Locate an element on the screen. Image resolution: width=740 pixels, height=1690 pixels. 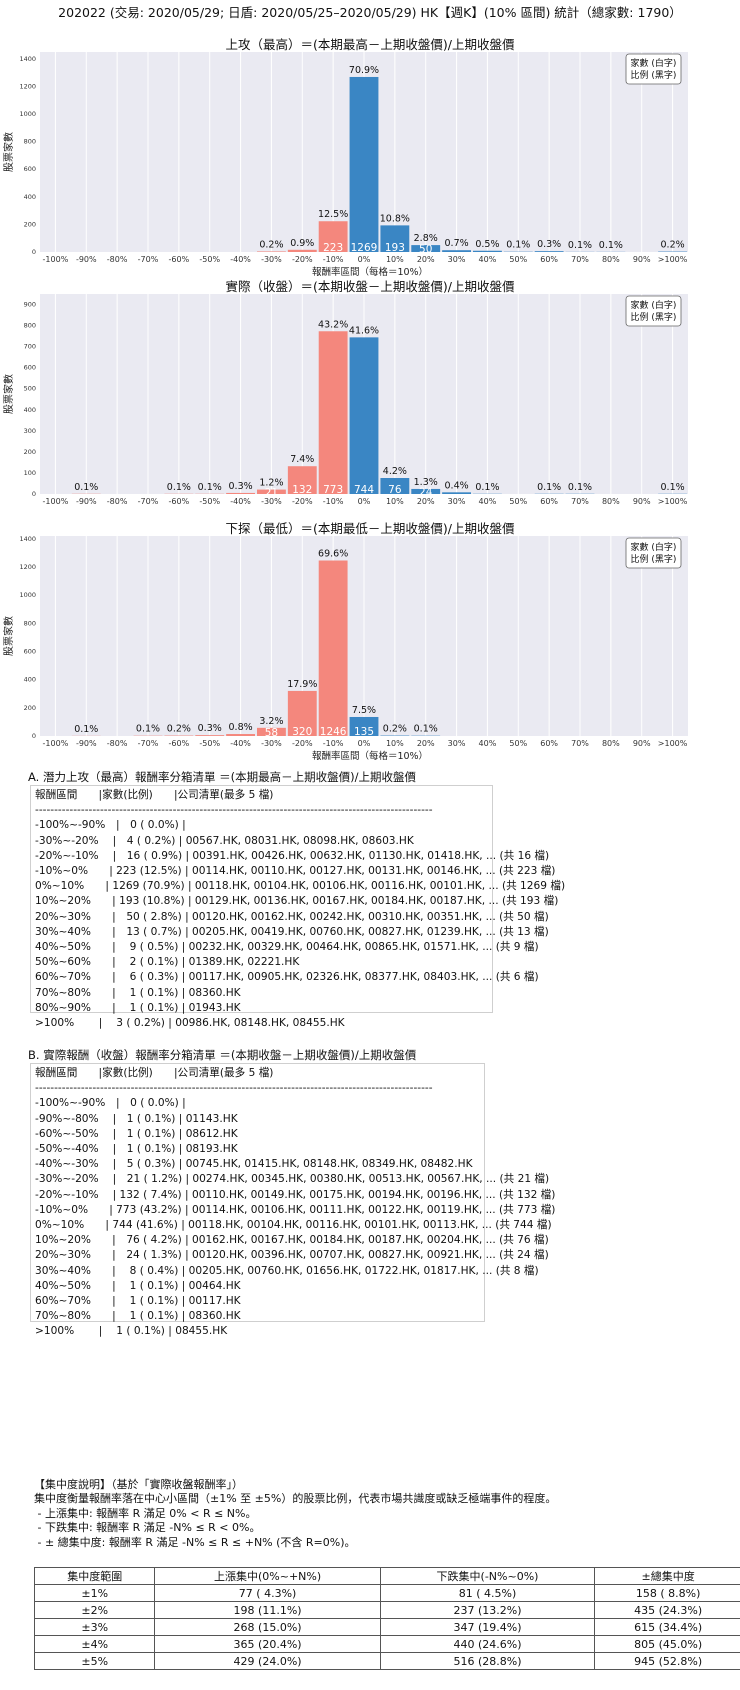
y-tick-label: 900 is located at coordinates (30, 305).